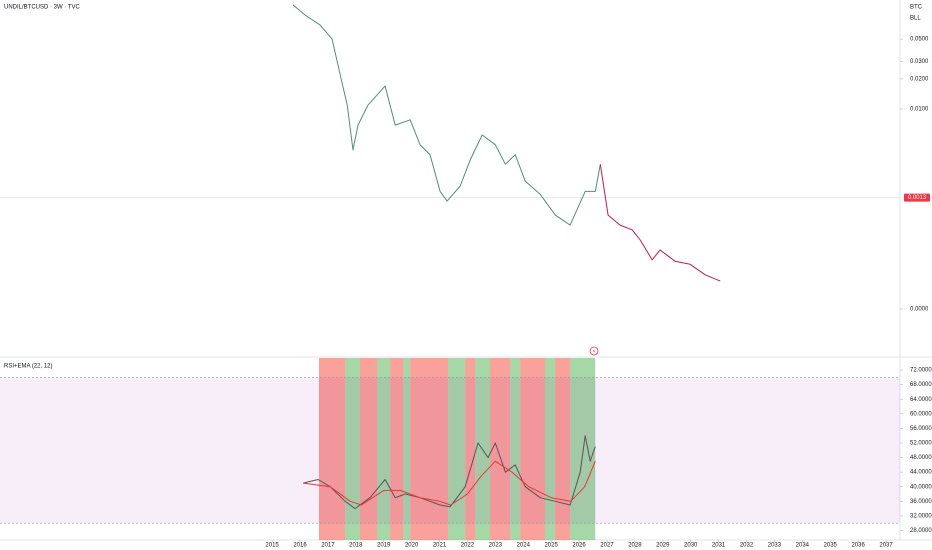 The image size is (932, 550). What do you see at coordinates (328, 546) in the screenshot?
I see `x-tick-label: 2017` at bounding box center [328, 546].